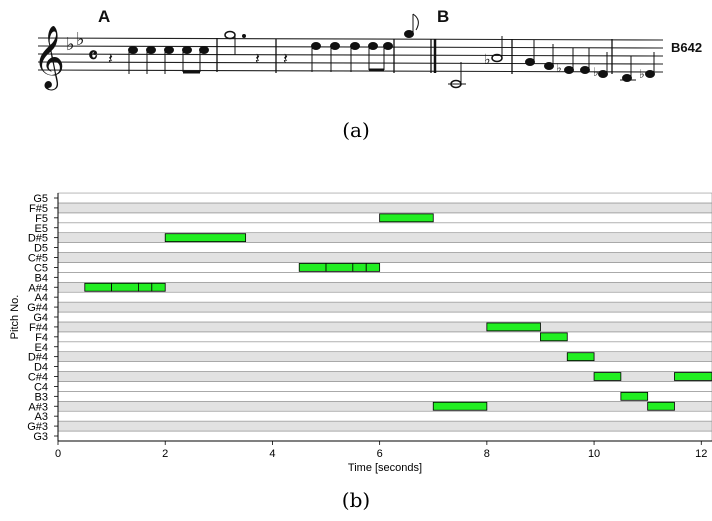  What do you see at coordinates (38, 378) in the screenshot?
I see `pitch-tick-label: C#4` at bounding box center [38, 378].